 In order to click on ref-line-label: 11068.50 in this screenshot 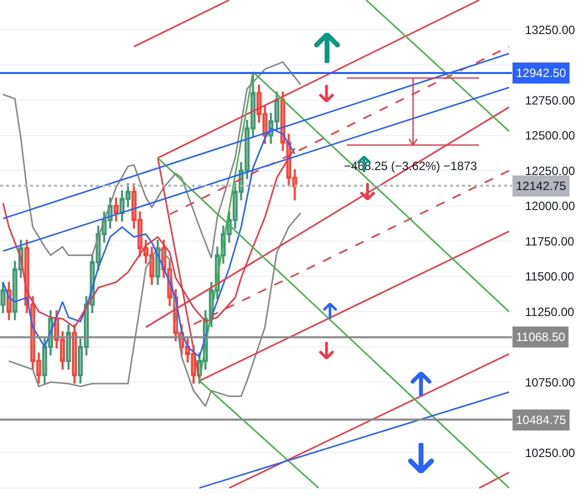, I will do `click(541, 337)`.